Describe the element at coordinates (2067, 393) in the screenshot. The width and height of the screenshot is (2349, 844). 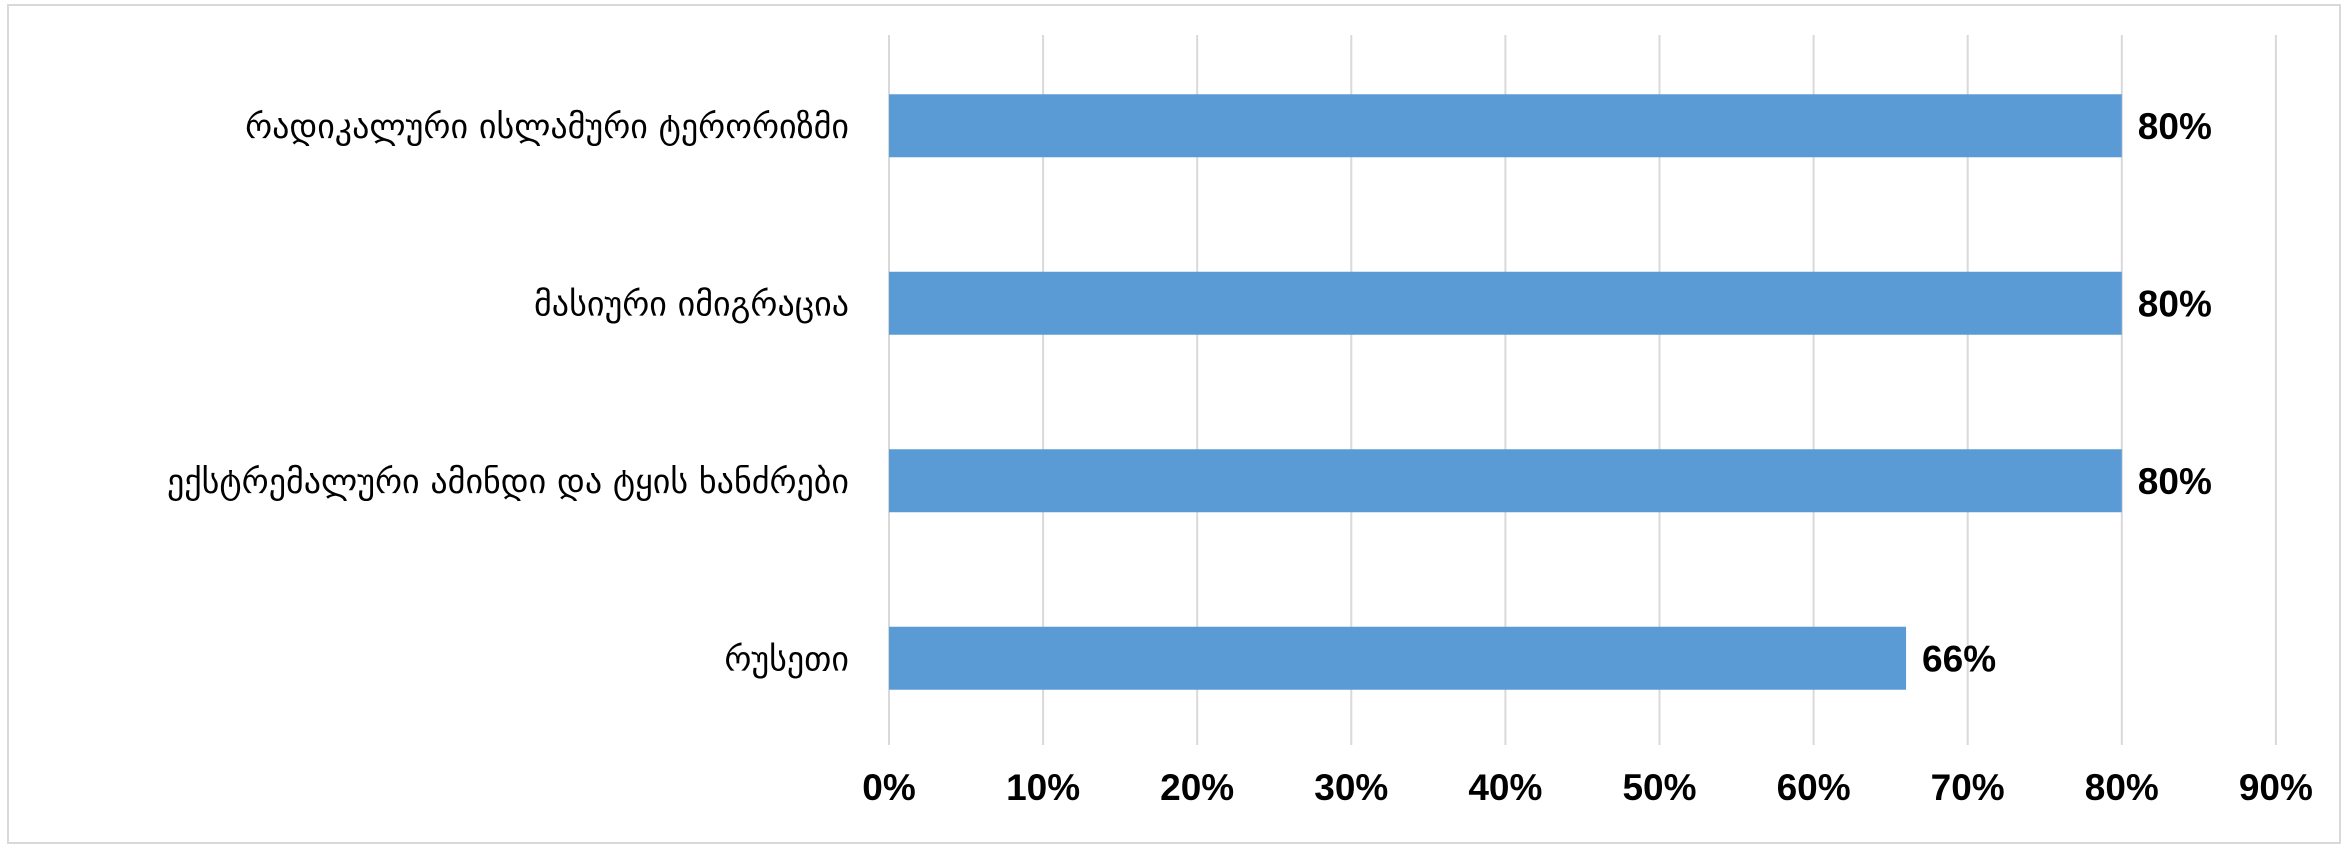
I see `data-labels: 80% 80% 80% 66%` at that location.